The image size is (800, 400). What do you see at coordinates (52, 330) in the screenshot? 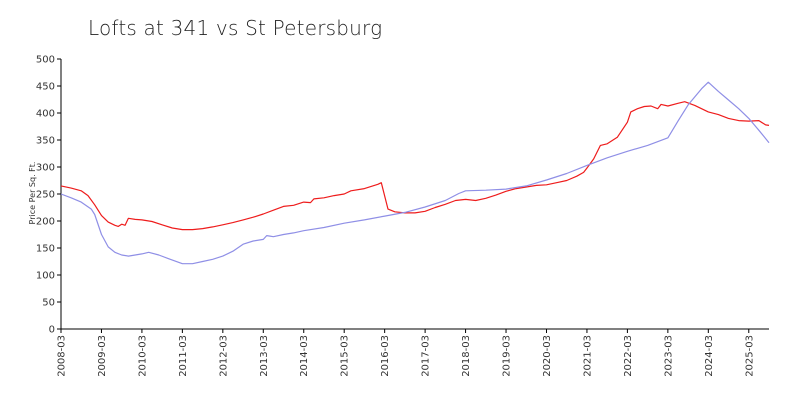
I see `y-tick-label: 0` at bounding box center [52, 330].